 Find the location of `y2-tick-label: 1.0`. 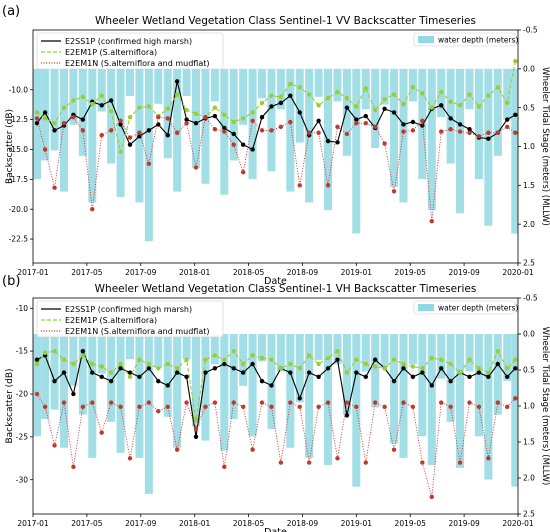

y2-tick-label: 1.0 is located at coordinates (529, 146).